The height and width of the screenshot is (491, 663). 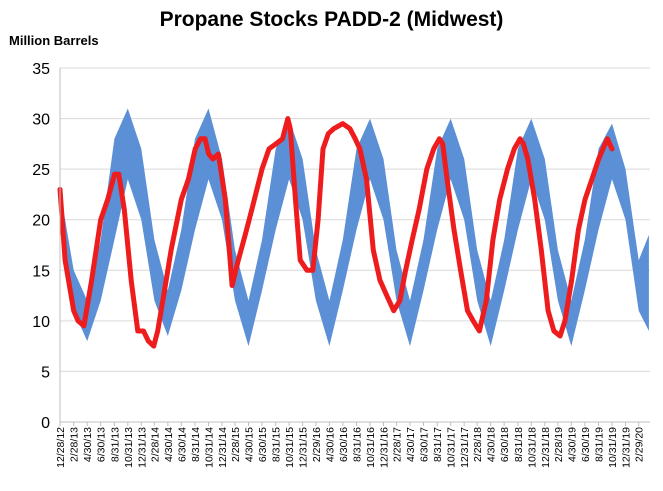 I want to click on x-tick-label: 8/31/19, so click(x=600, y=444).